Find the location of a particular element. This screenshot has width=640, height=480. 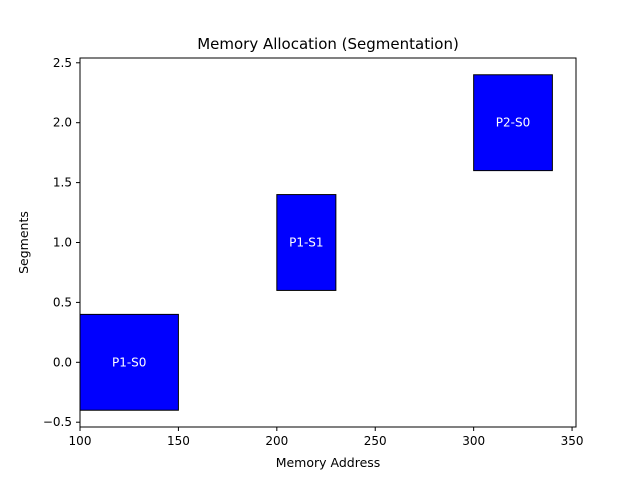

segment-label-p1-s1: P1-S1 is located at coordinates (306, 243).